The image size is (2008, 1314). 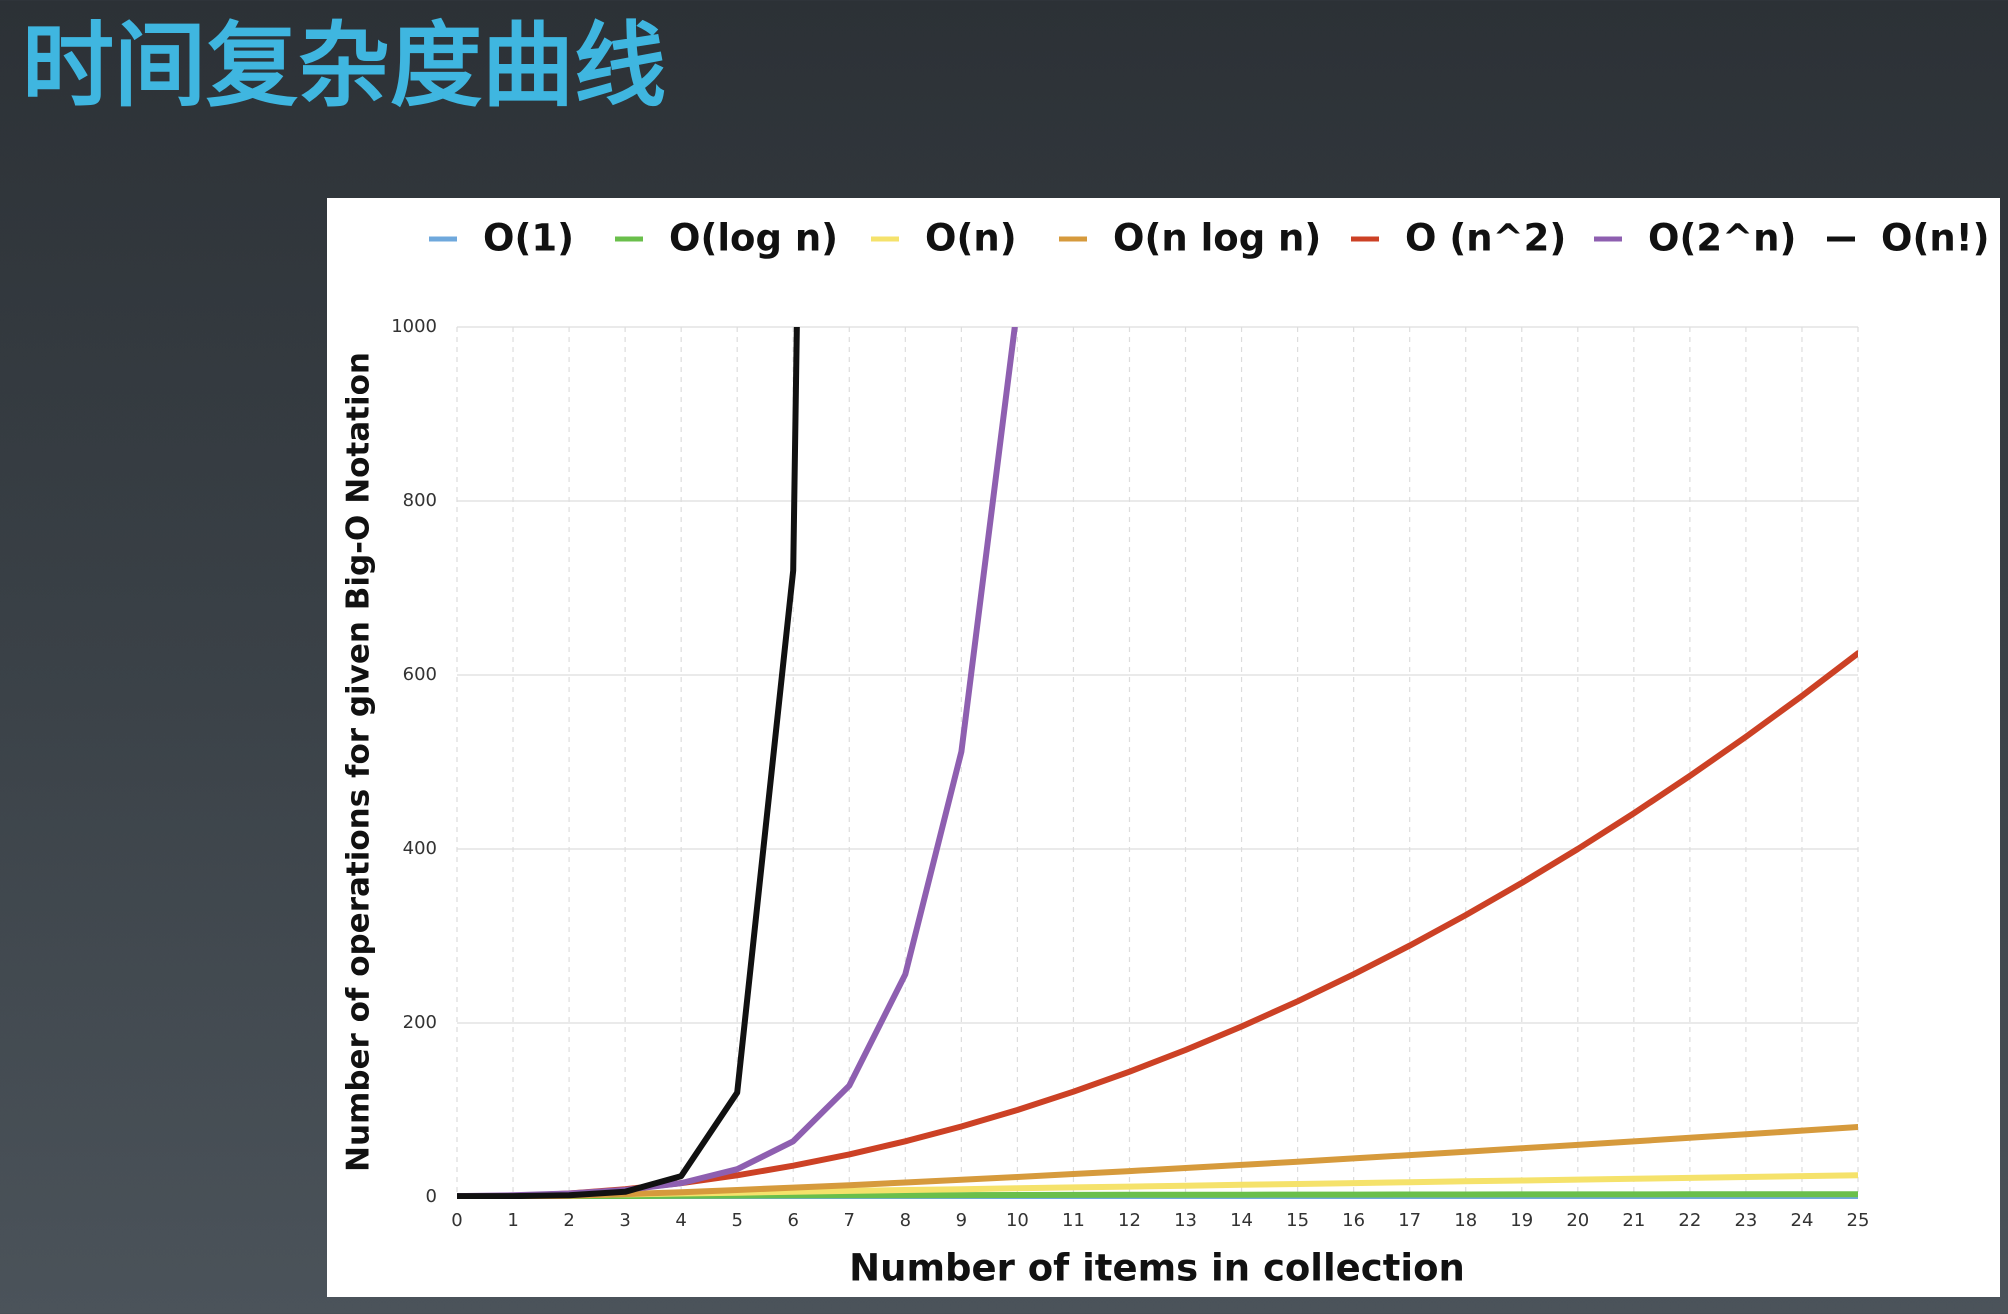 What do you see at coordinates (736, 1220) in the screenshot?
I see `x-tick-label: 5` at bounding box center [736, 1220].